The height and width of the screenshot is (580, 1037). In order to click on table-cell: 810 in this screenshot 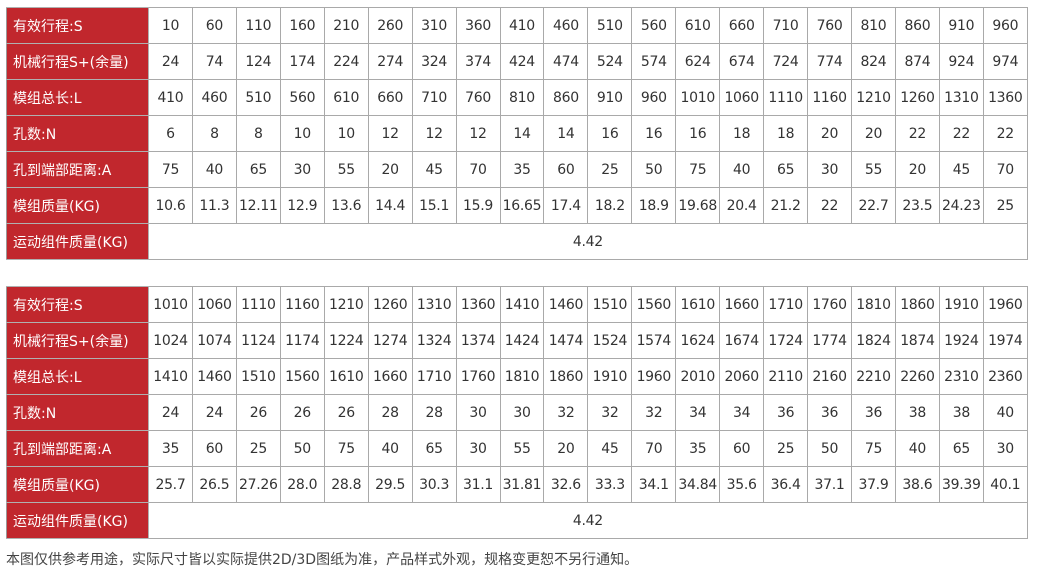, I will do `click(522, 97)`.